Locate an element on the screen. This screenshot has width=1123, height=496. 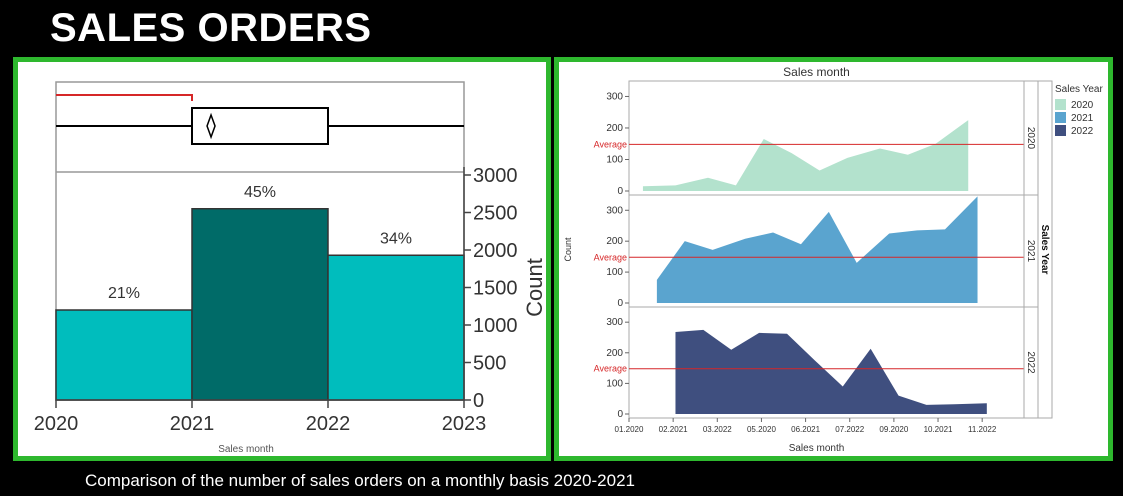
legend-title: Sales Year is located at coordinates (1079, 89).